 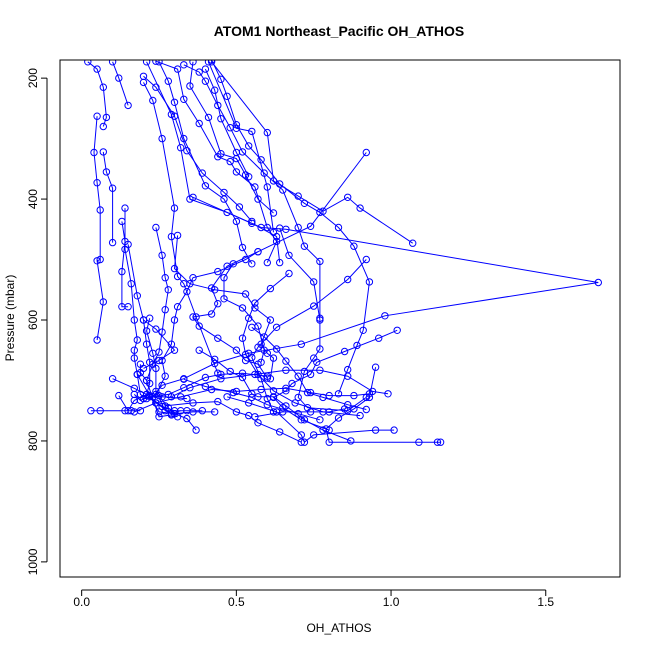 I want to click on x-tick-label: 1.0, so click(x=391, y=602).